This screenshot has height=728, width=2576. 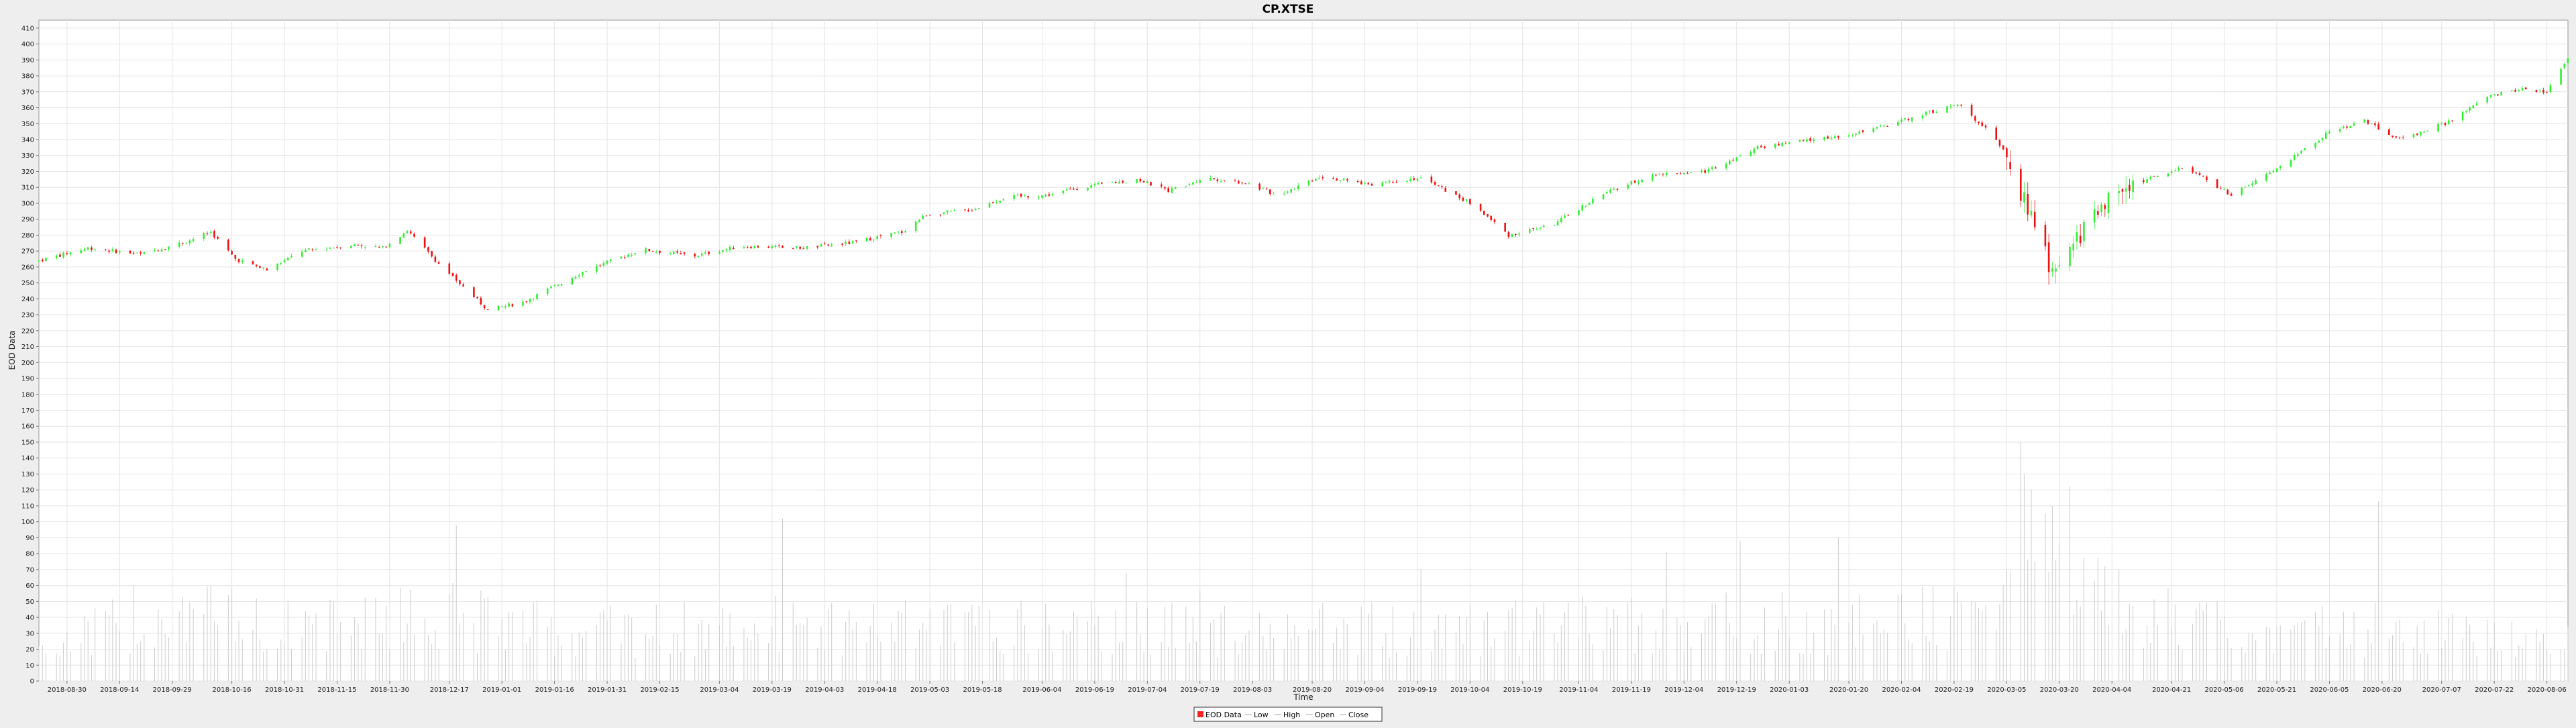 I want to click on legend-high-label: High, so click(x=1291, y=715).